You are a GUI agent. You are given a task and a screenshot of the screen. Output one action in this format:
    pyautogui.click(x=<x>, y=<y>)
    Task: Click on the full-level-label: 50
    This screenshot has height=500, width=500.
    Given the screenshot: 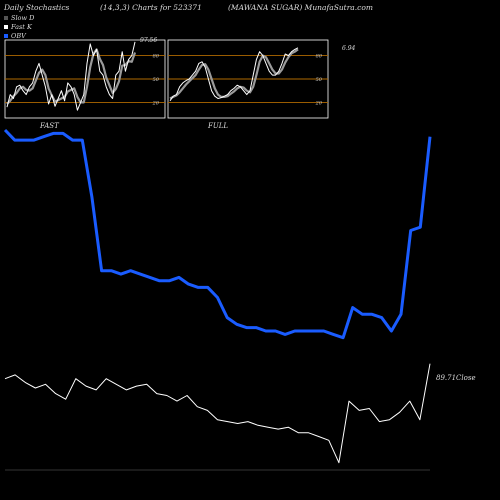 What is the action you would take?
    pyautogui.click(x=319, y=80)
    